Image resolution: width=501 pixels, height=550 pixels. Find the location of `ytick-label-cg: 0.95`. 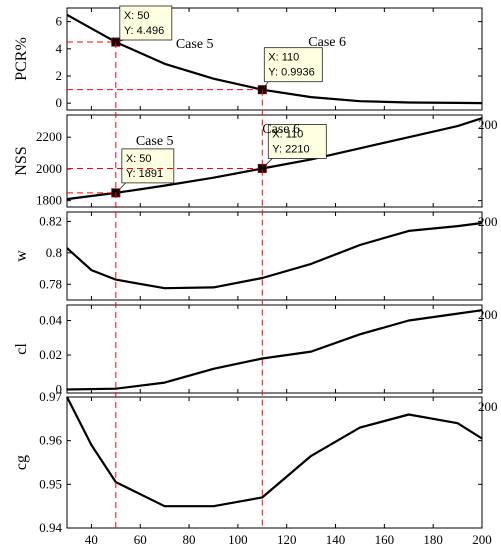

ytick-label-cg: 0.95 is located at coordinates (50, 483).